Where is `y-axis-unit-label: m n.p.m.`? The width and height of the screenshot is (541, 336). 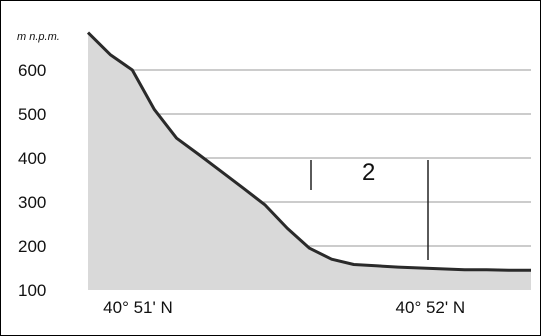
y-axis-unit-label: m n.p.m. is located at coordinates (38, 37).